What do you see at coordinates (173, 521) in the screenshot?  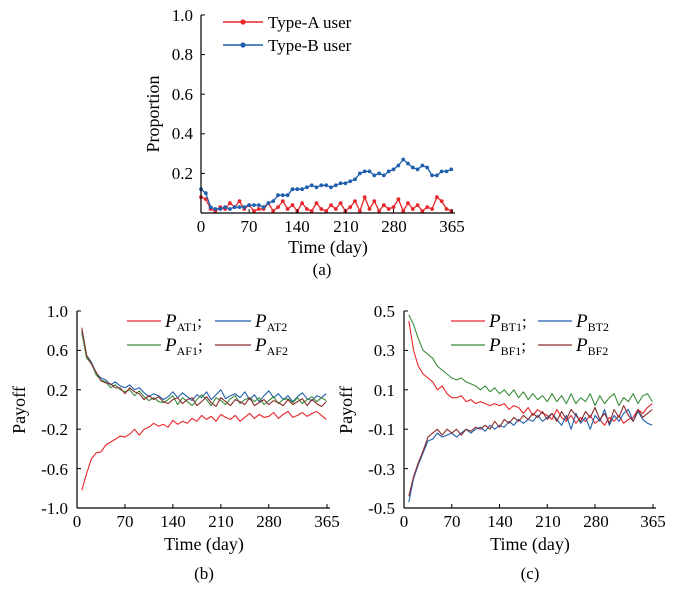 I see `panel-b-xtick-label: 140` at bounding box center [173, 521].